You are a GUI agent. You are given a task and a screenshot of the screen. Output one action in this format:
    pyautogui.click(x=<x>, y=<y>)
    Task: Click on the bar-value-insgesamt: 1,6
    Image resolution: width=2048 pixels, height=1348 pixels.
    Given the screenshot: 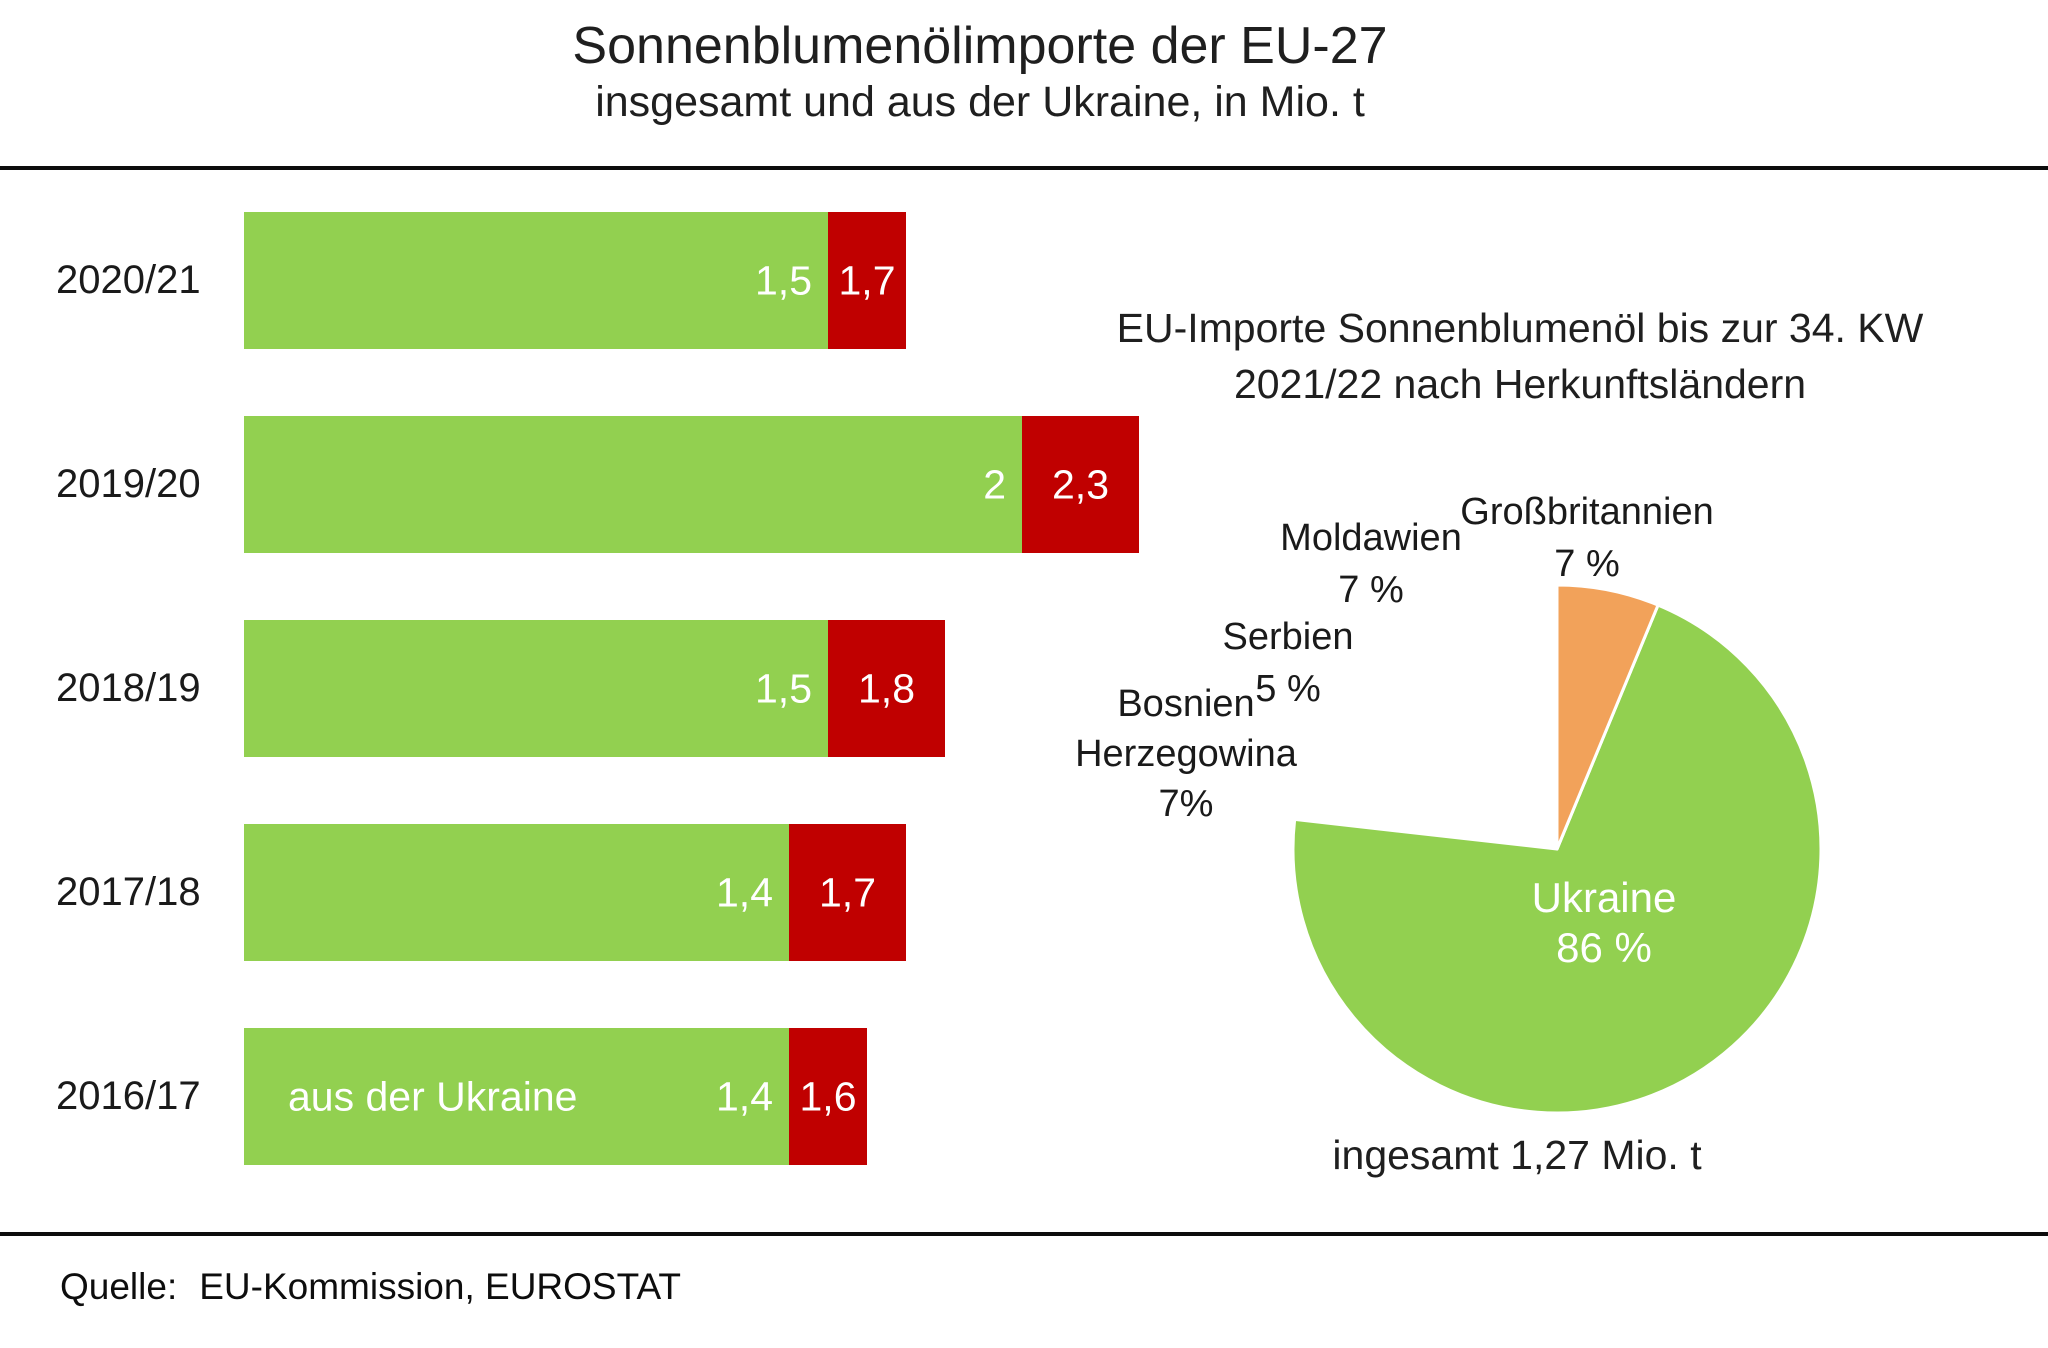 What is the action you would take?
    pyautogui.click(x=828, y=1096)
    